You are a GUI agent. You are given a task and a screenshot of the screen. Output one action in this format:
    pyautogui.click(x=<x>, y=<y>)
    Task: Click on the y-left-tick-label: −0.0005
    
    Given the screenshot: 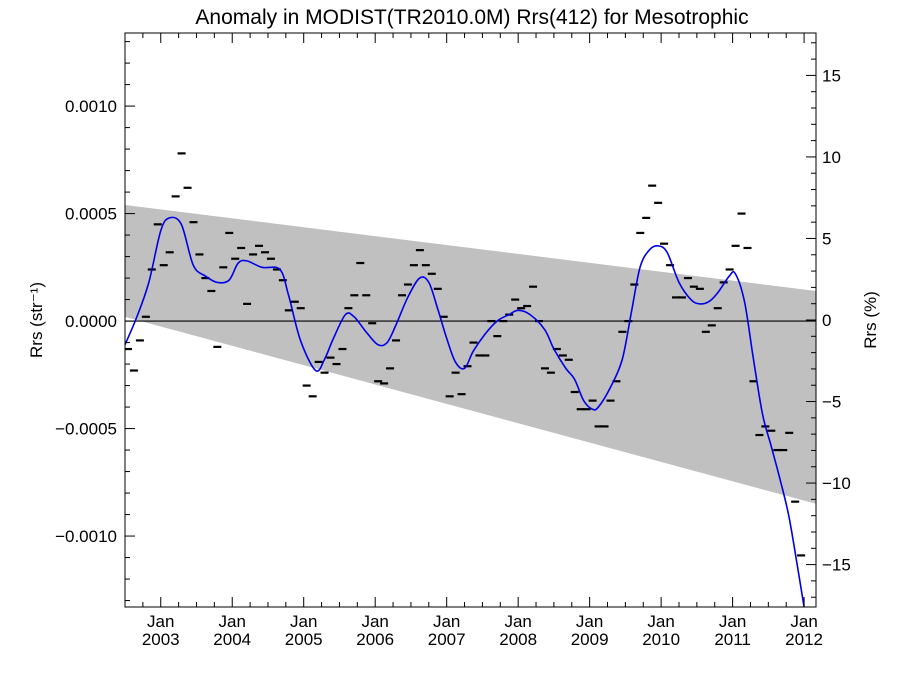 What is the action you would take?
    pyautogui.click(x=86, y=429)
    